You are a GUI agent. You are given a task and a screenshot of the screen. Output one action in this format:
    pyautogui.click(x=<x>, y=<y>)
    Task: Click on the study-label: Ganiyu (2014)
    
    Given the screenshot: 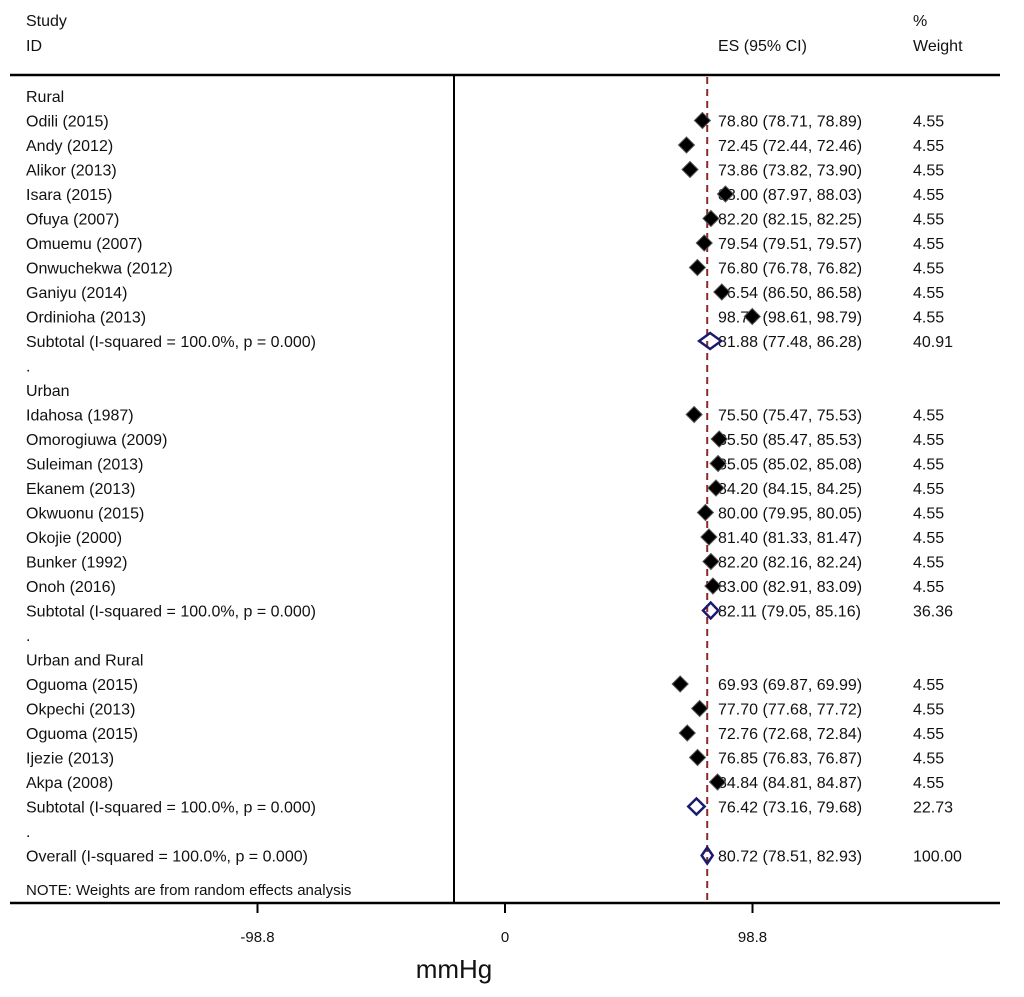 What is the action you would take?
    pyautogui.click(x=76, y=293)
    